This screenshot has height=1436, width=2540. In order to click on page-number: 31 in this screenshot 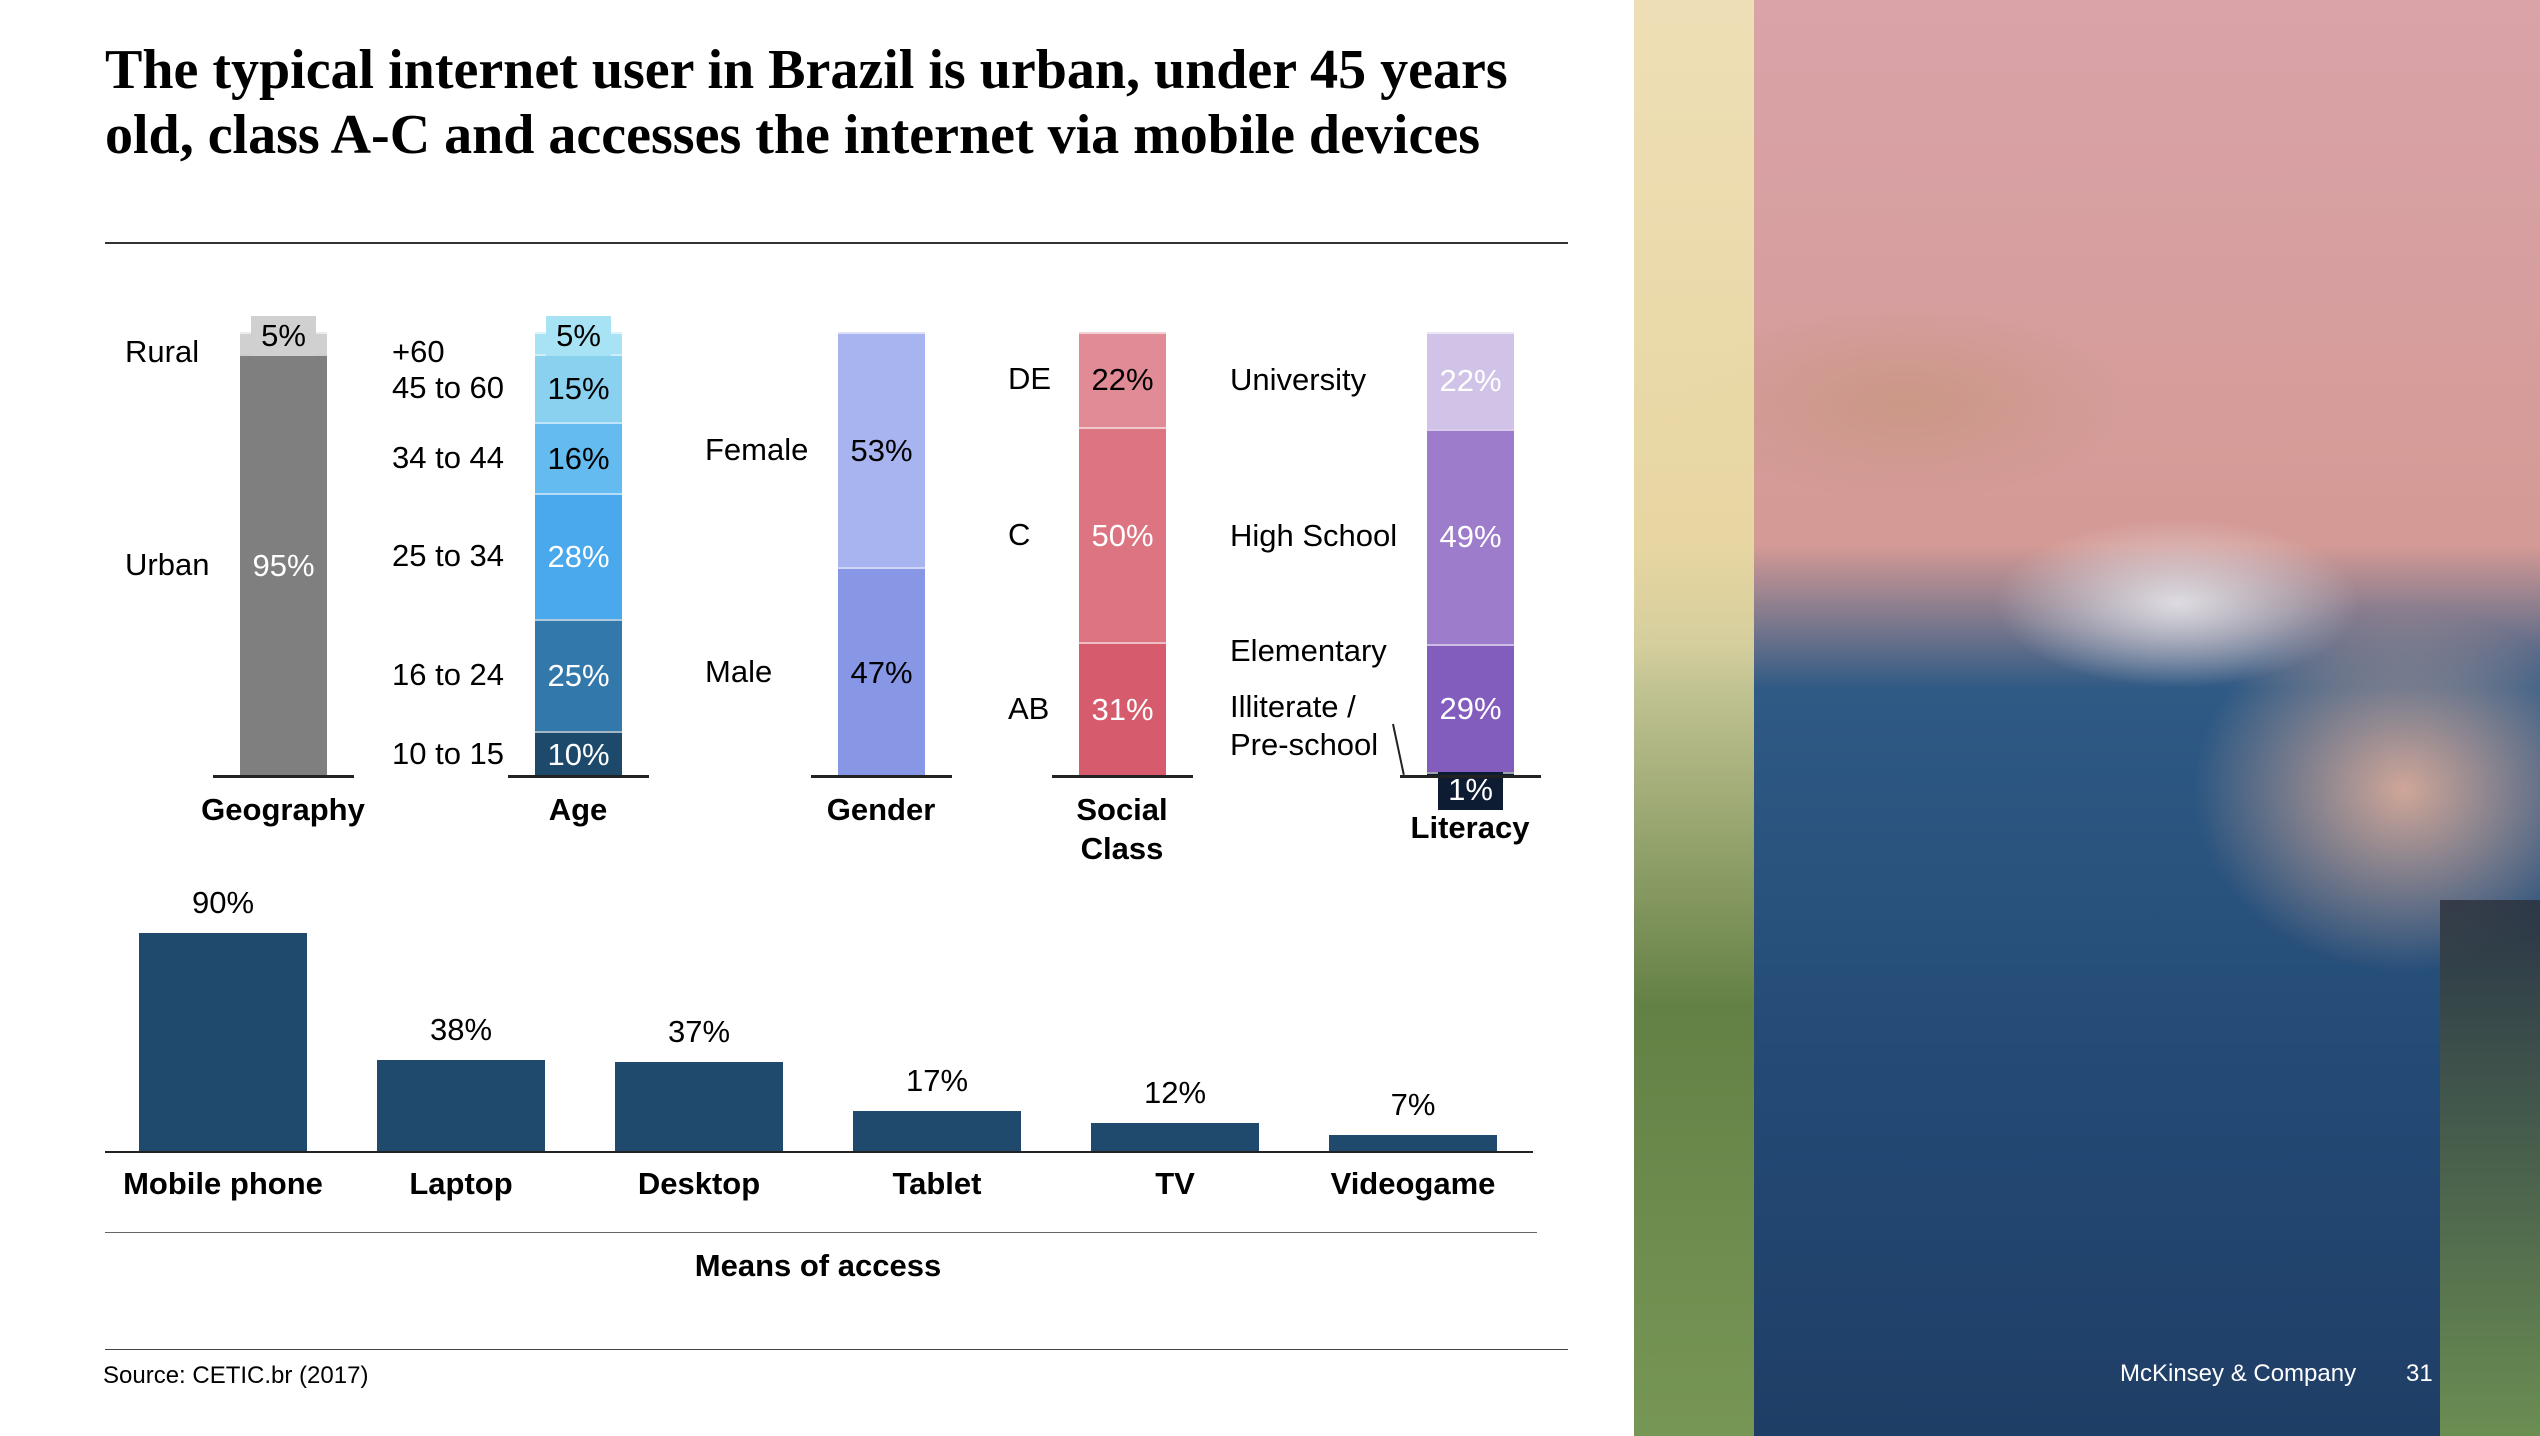, I will do `click(2419, 1373)`.